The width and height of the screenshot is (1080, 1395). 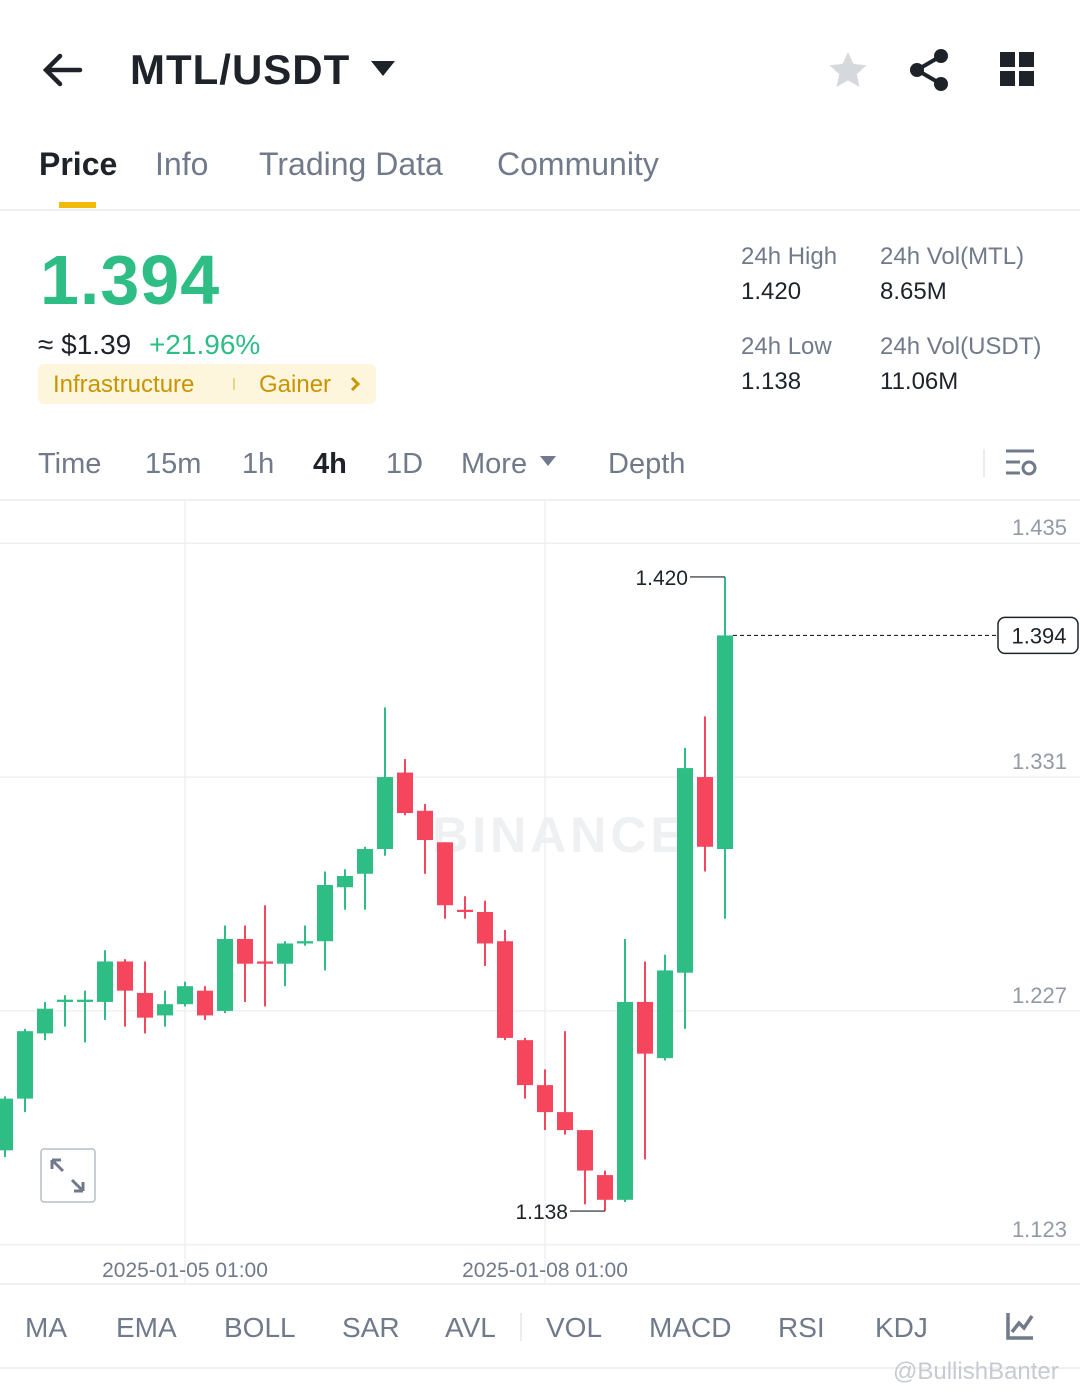 I want to click on y-tick-label: 1.331, so click(x=1039, y=761).